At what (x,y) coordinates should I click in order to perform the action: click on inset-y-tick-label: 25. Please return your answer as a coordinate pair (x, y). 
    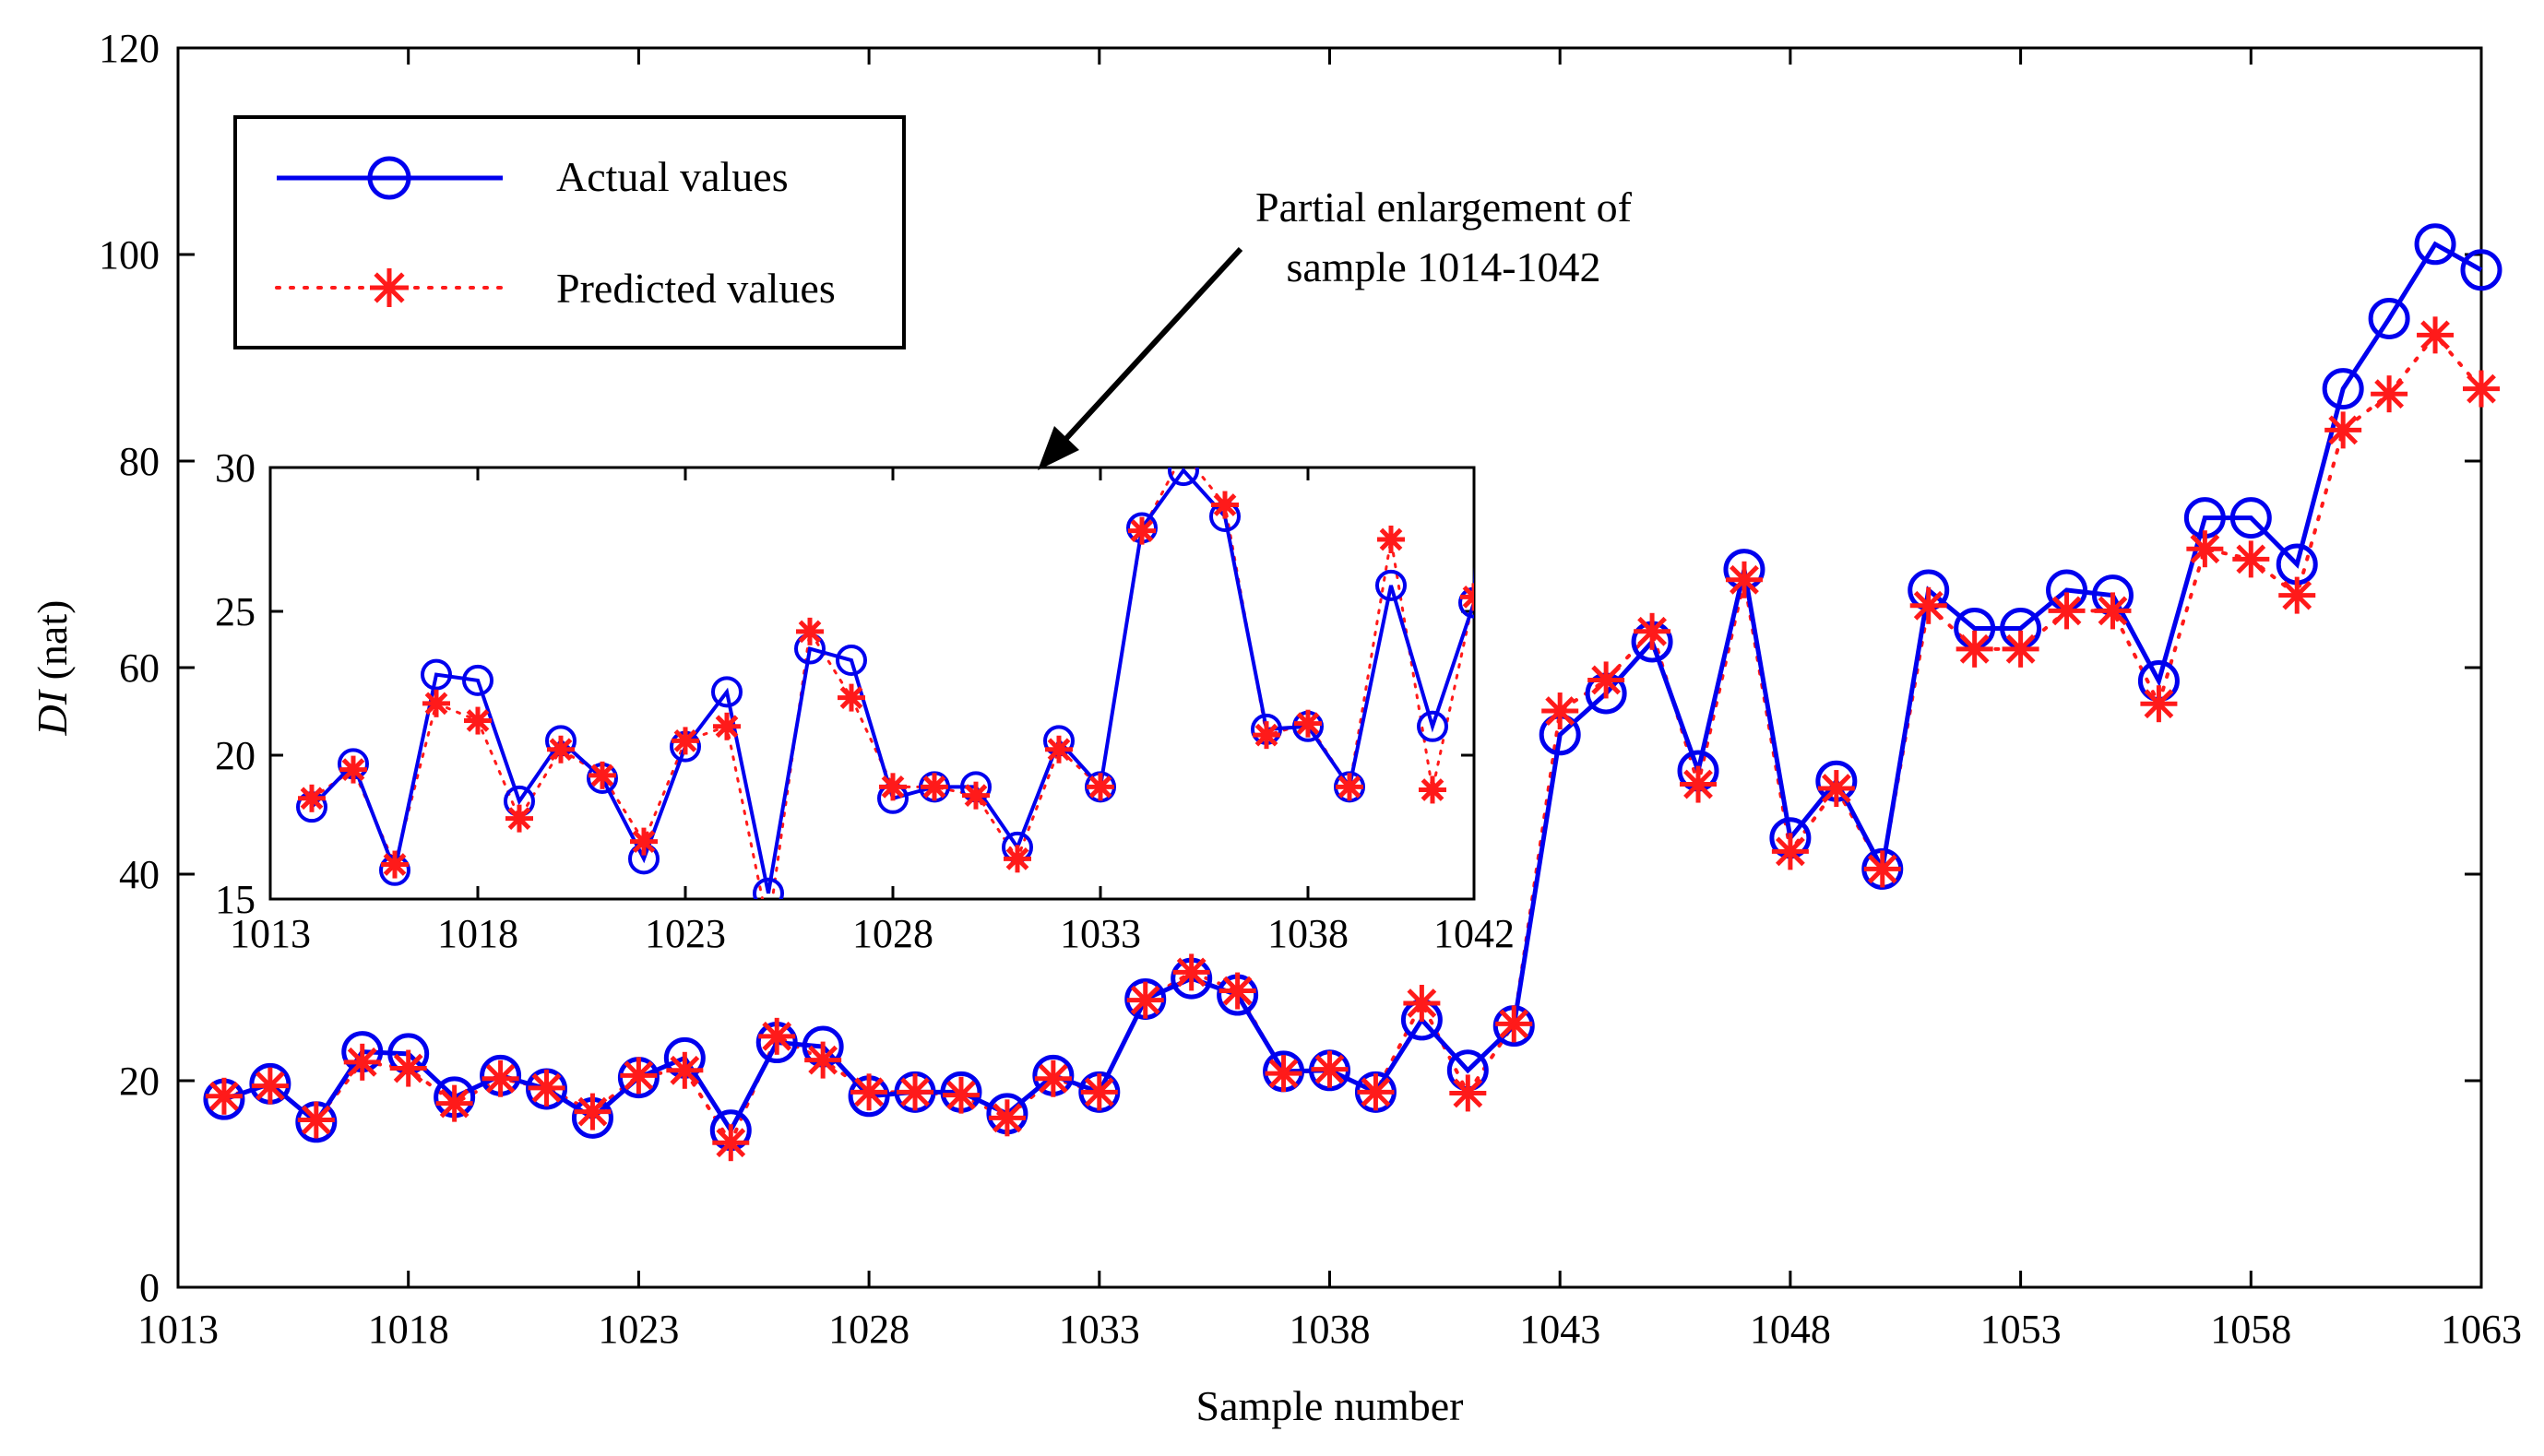
    Looking at the image, I should click on (235, 611).